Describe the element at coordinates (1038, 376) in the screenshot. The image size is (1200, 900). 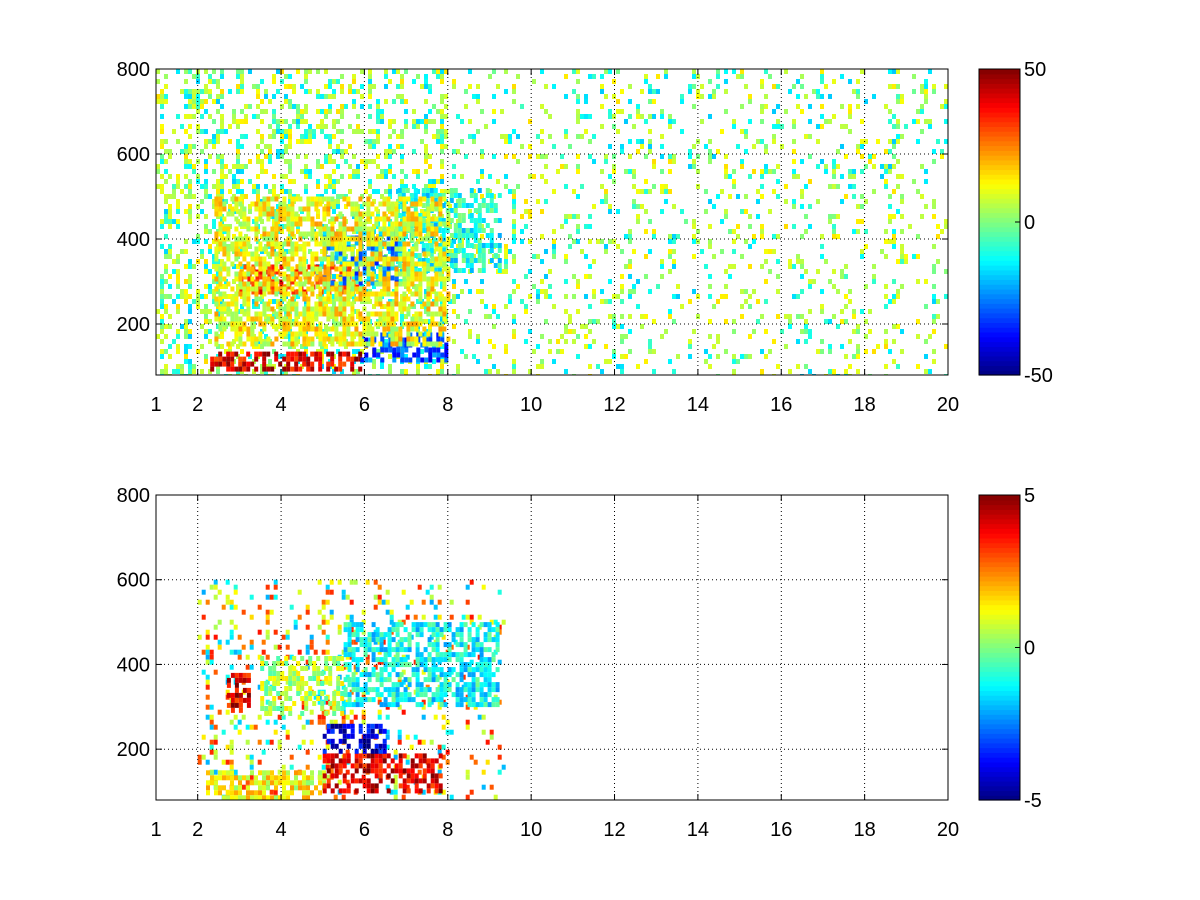
I see `colorbar-tick-label: -50` at that location.